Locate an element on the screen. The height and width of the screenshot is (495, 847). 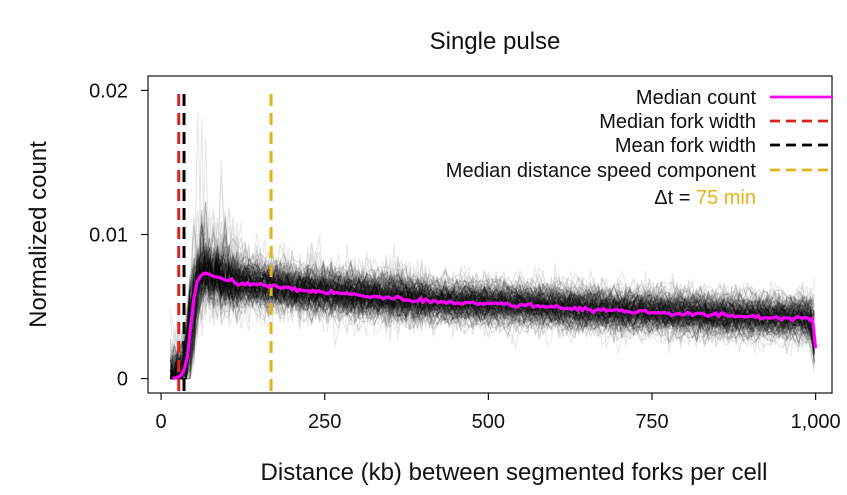
delta-t-annotation: Δt = 75 min is located at coordinates (705, 198).